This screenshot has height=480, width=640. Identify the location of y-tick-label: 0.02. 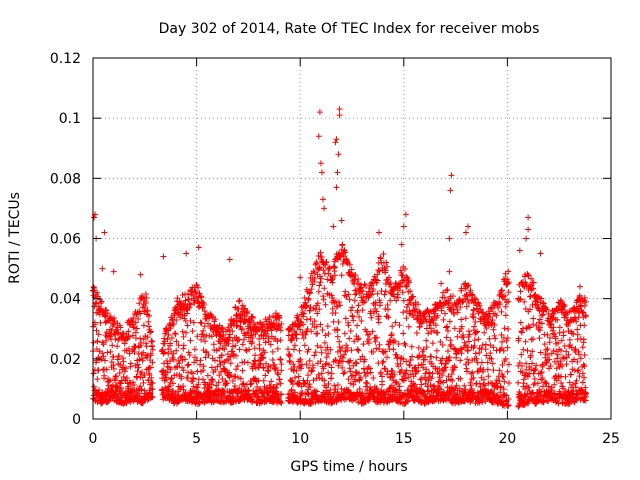
(65, 360).